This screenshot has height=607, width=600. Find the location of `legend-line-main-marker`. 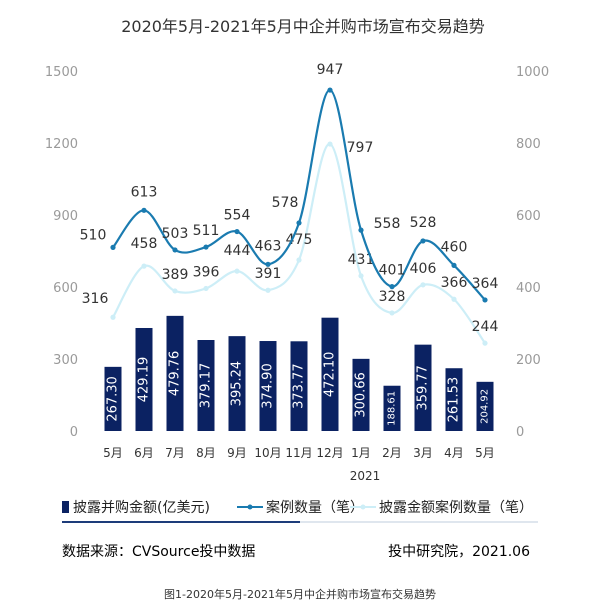

legend-line-main-marker is located at coordinates (250, 507).